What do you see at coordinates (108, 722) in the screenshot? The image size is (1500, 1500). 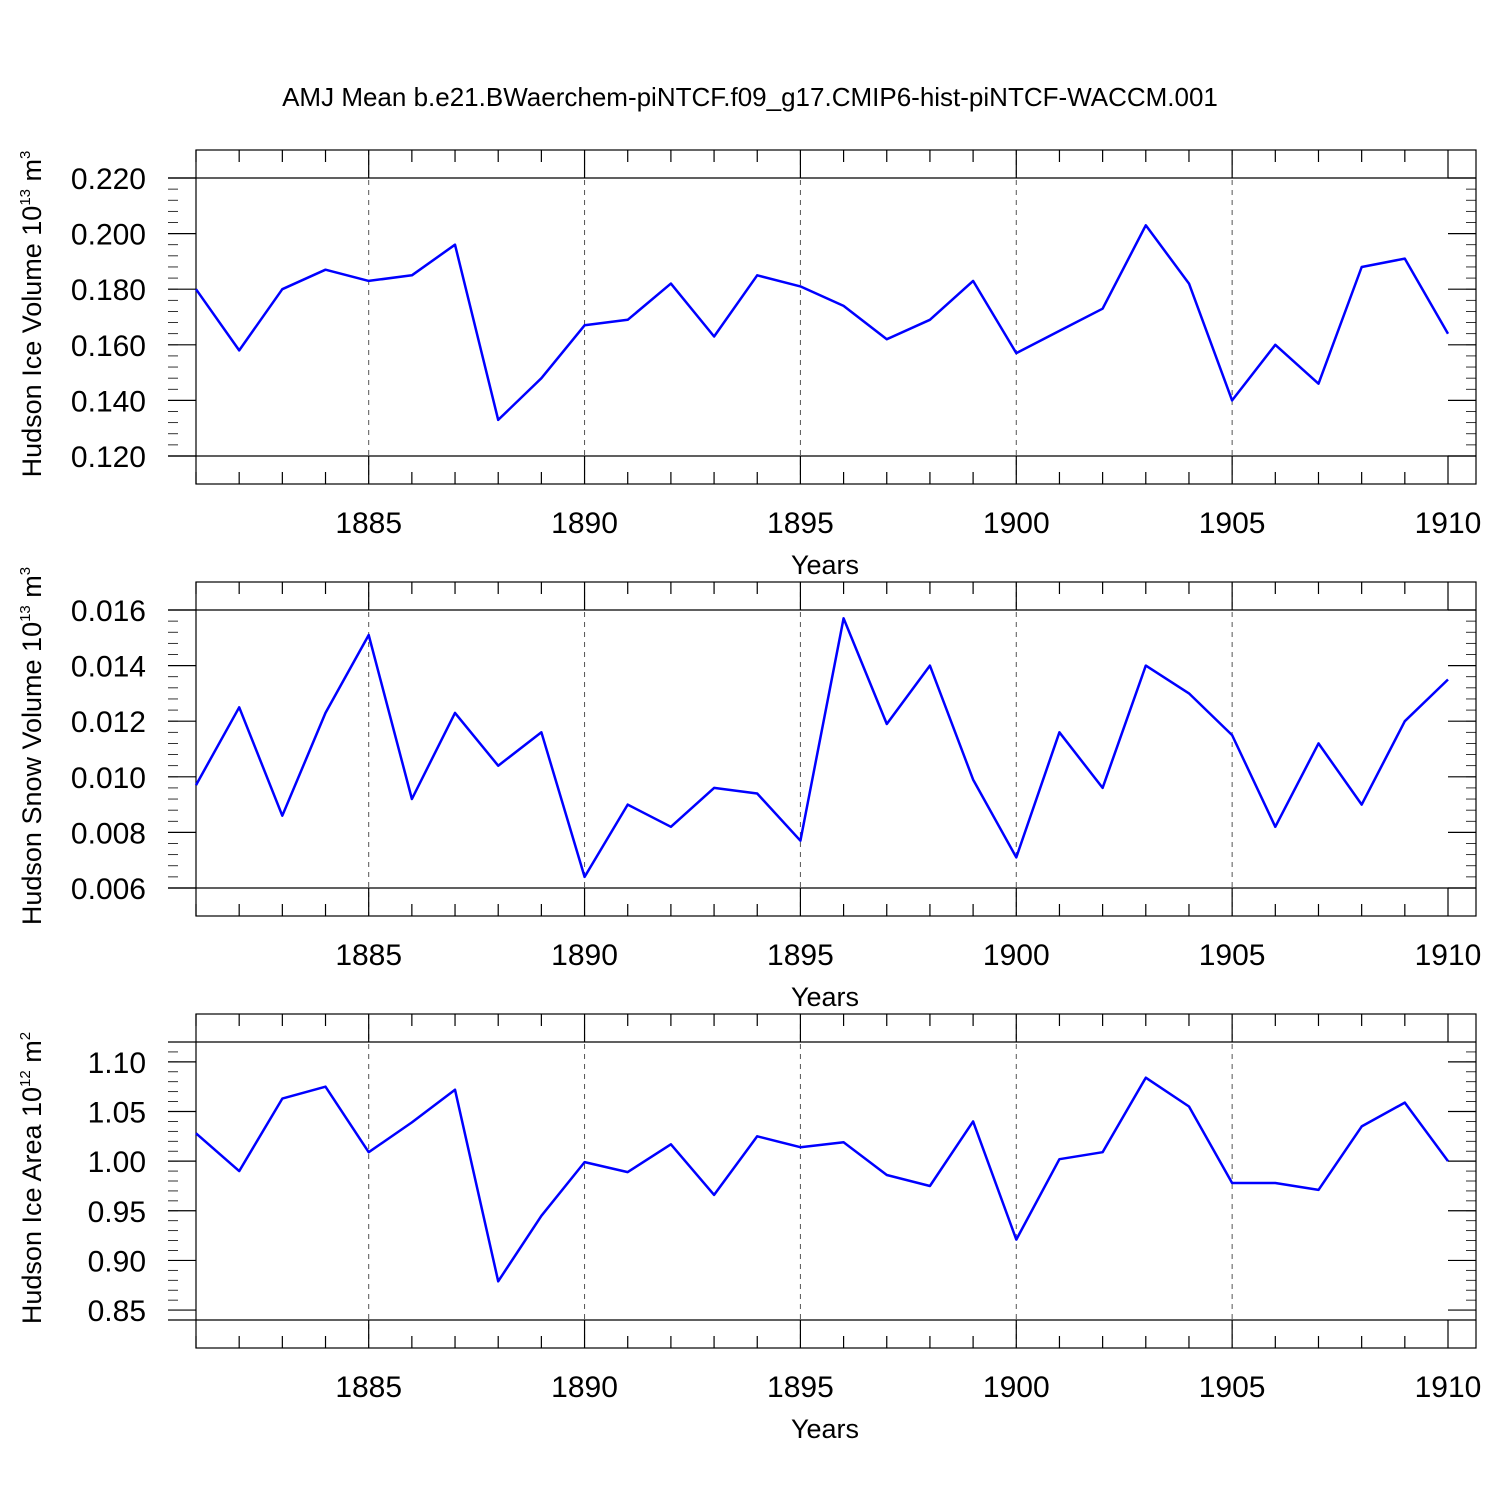 I see `y-tick-label: 0.012` at bounding box center [108, 722].